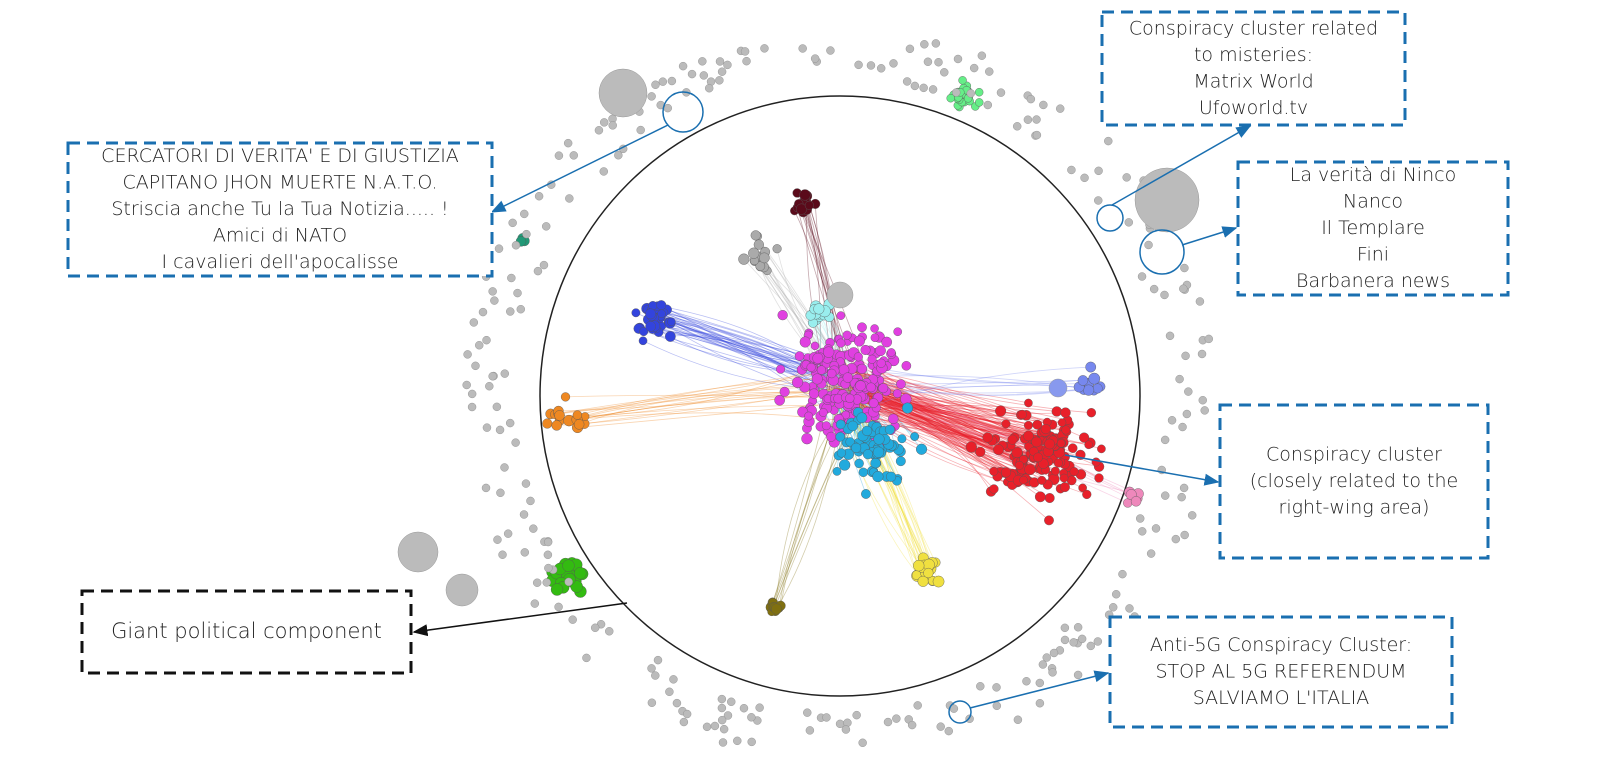  I want to click on annotation-text: Barbanera news, so click(1373, 281).